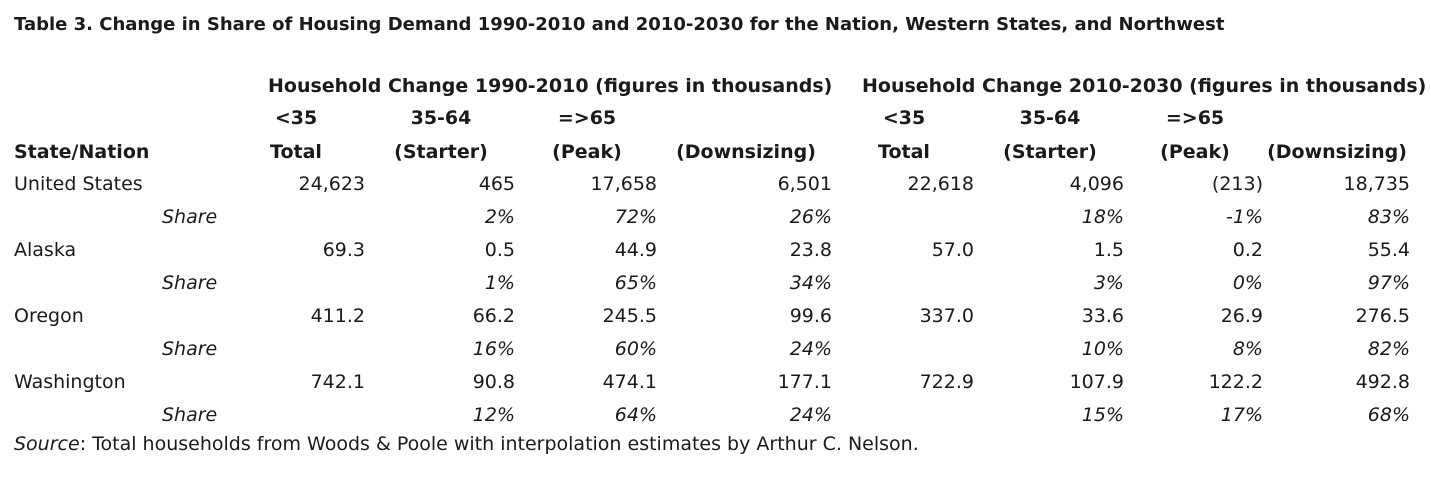  Describe the element at coordinates (635, 415) in the screenshot. I see `table-cell: 64%` at that location.